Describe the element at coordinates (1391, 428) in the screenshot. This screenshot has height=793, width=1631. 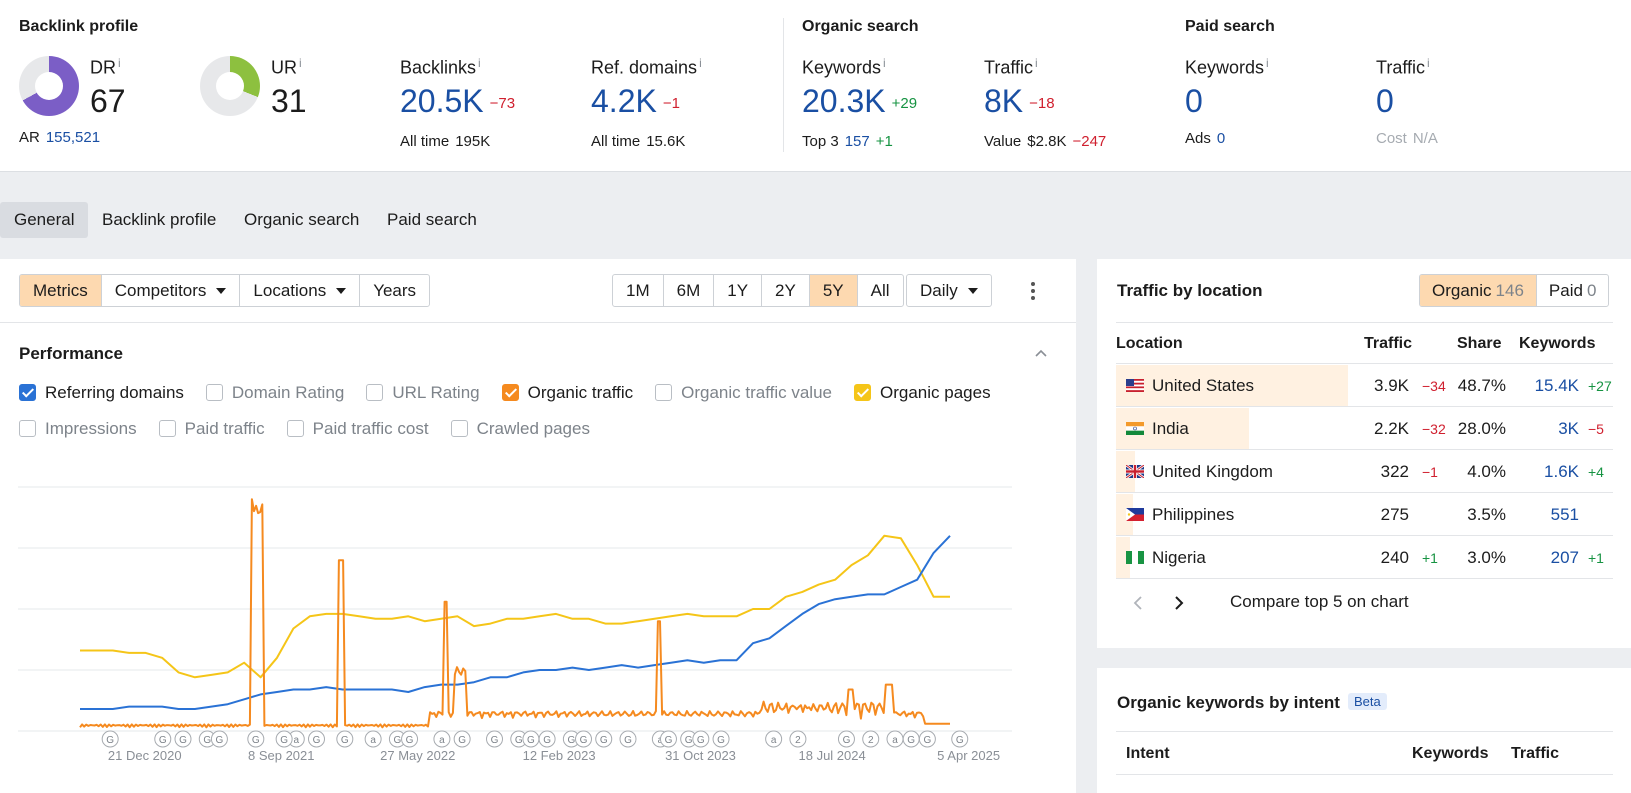
I see `row-traffic: 2.2K` at that location.